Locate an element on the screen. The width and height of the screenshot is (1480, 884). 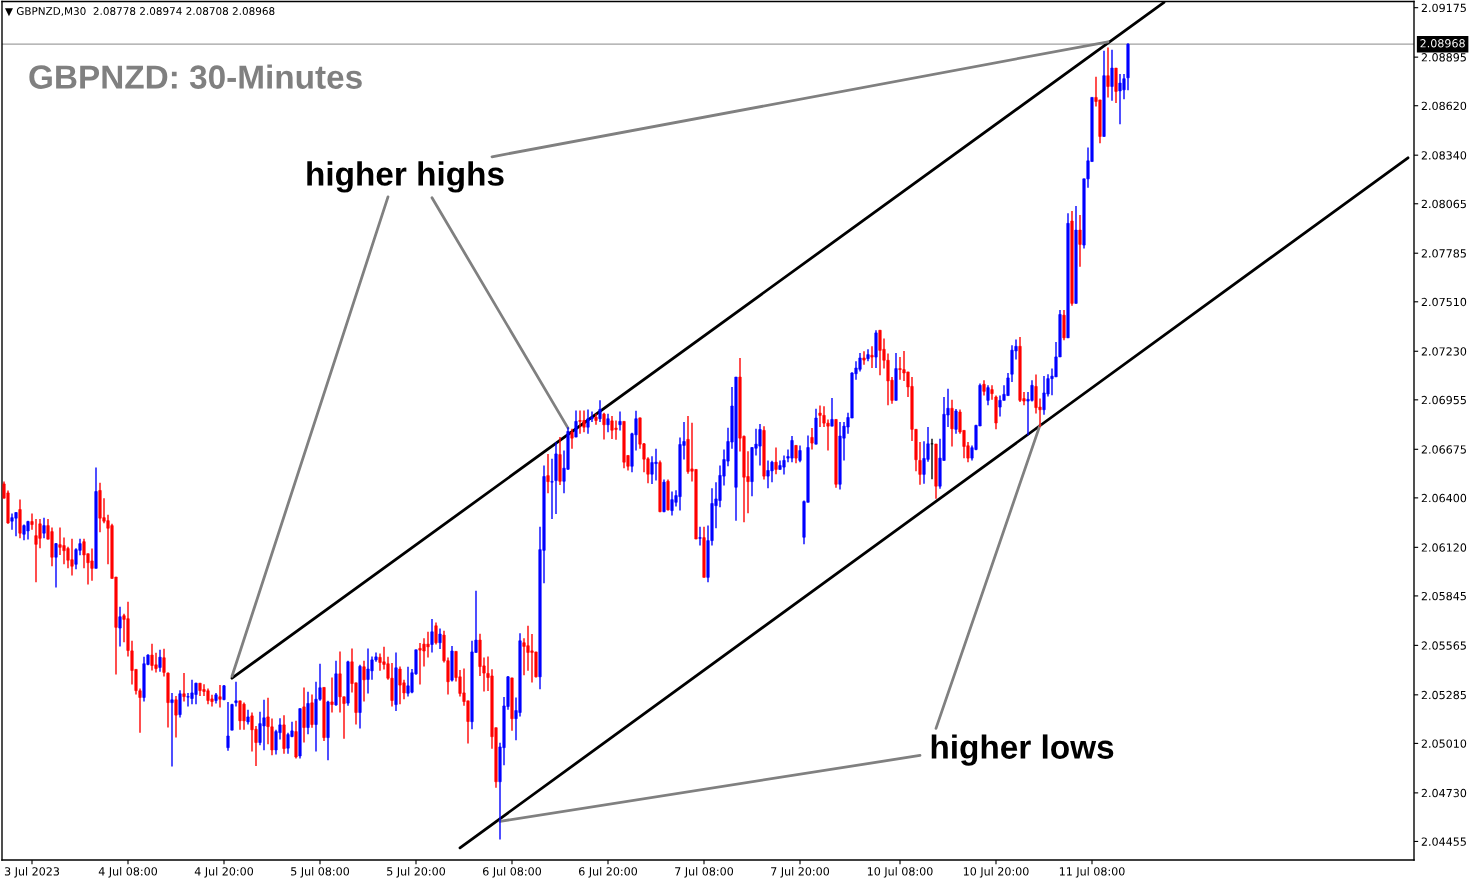
annotation: higher lows is located at coordinates (1022, 750).